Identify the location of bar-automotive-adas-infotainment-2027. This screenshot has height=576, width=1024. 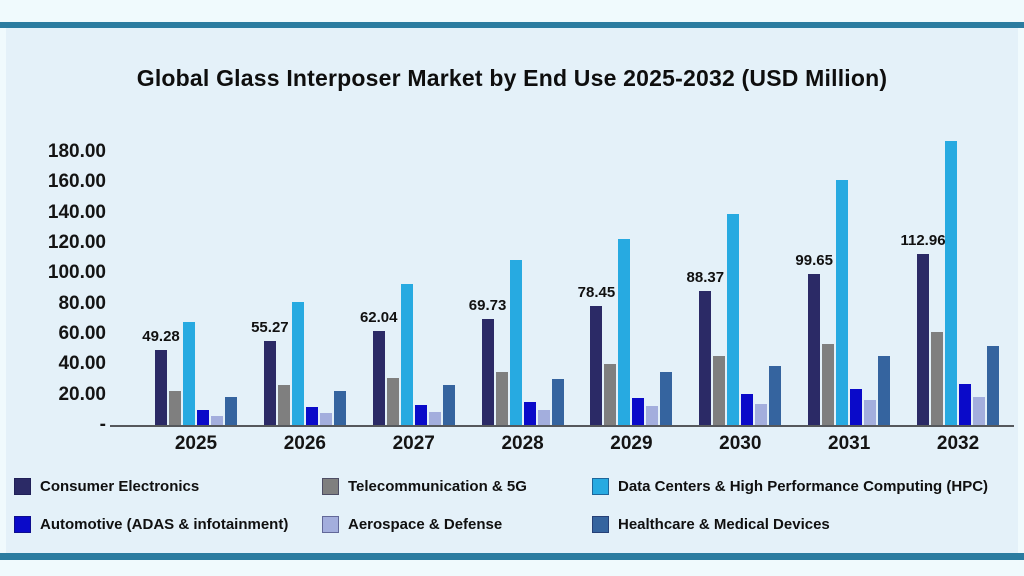
(420, 414).